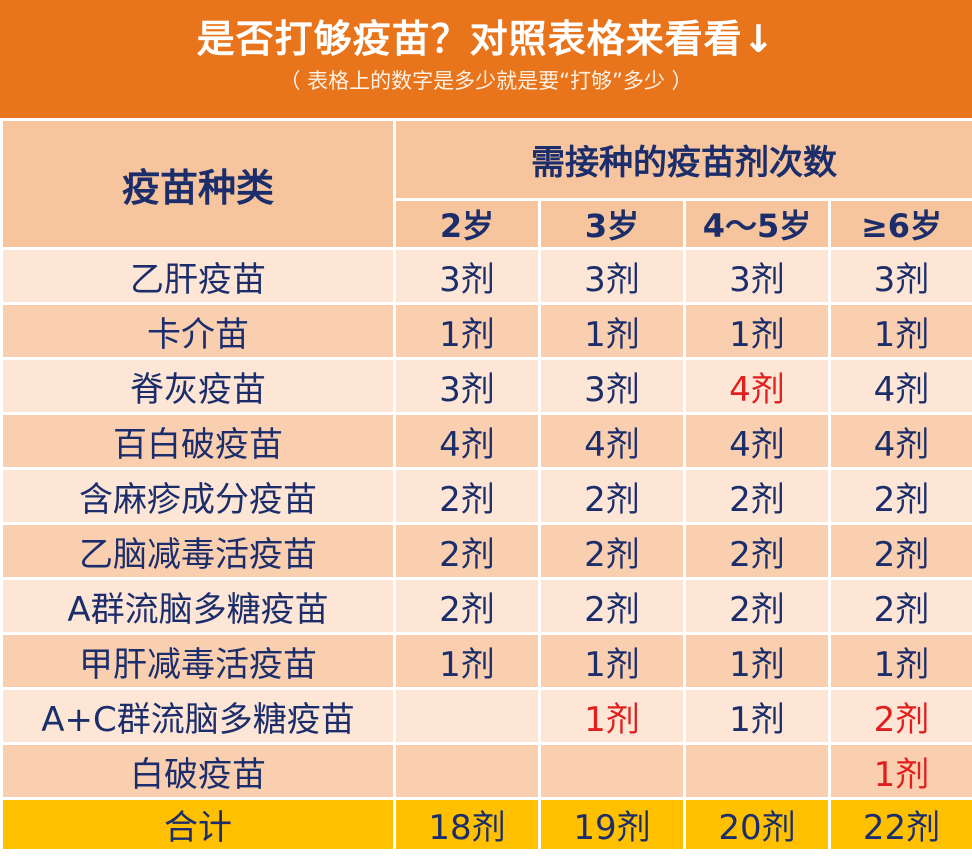 Image resolution: width=972 pixels, height=867 pixels. Describe the element at coordinates (198, 276) in the screenshot. I see `vaccine-name: 乙肝疫苗` at that location.